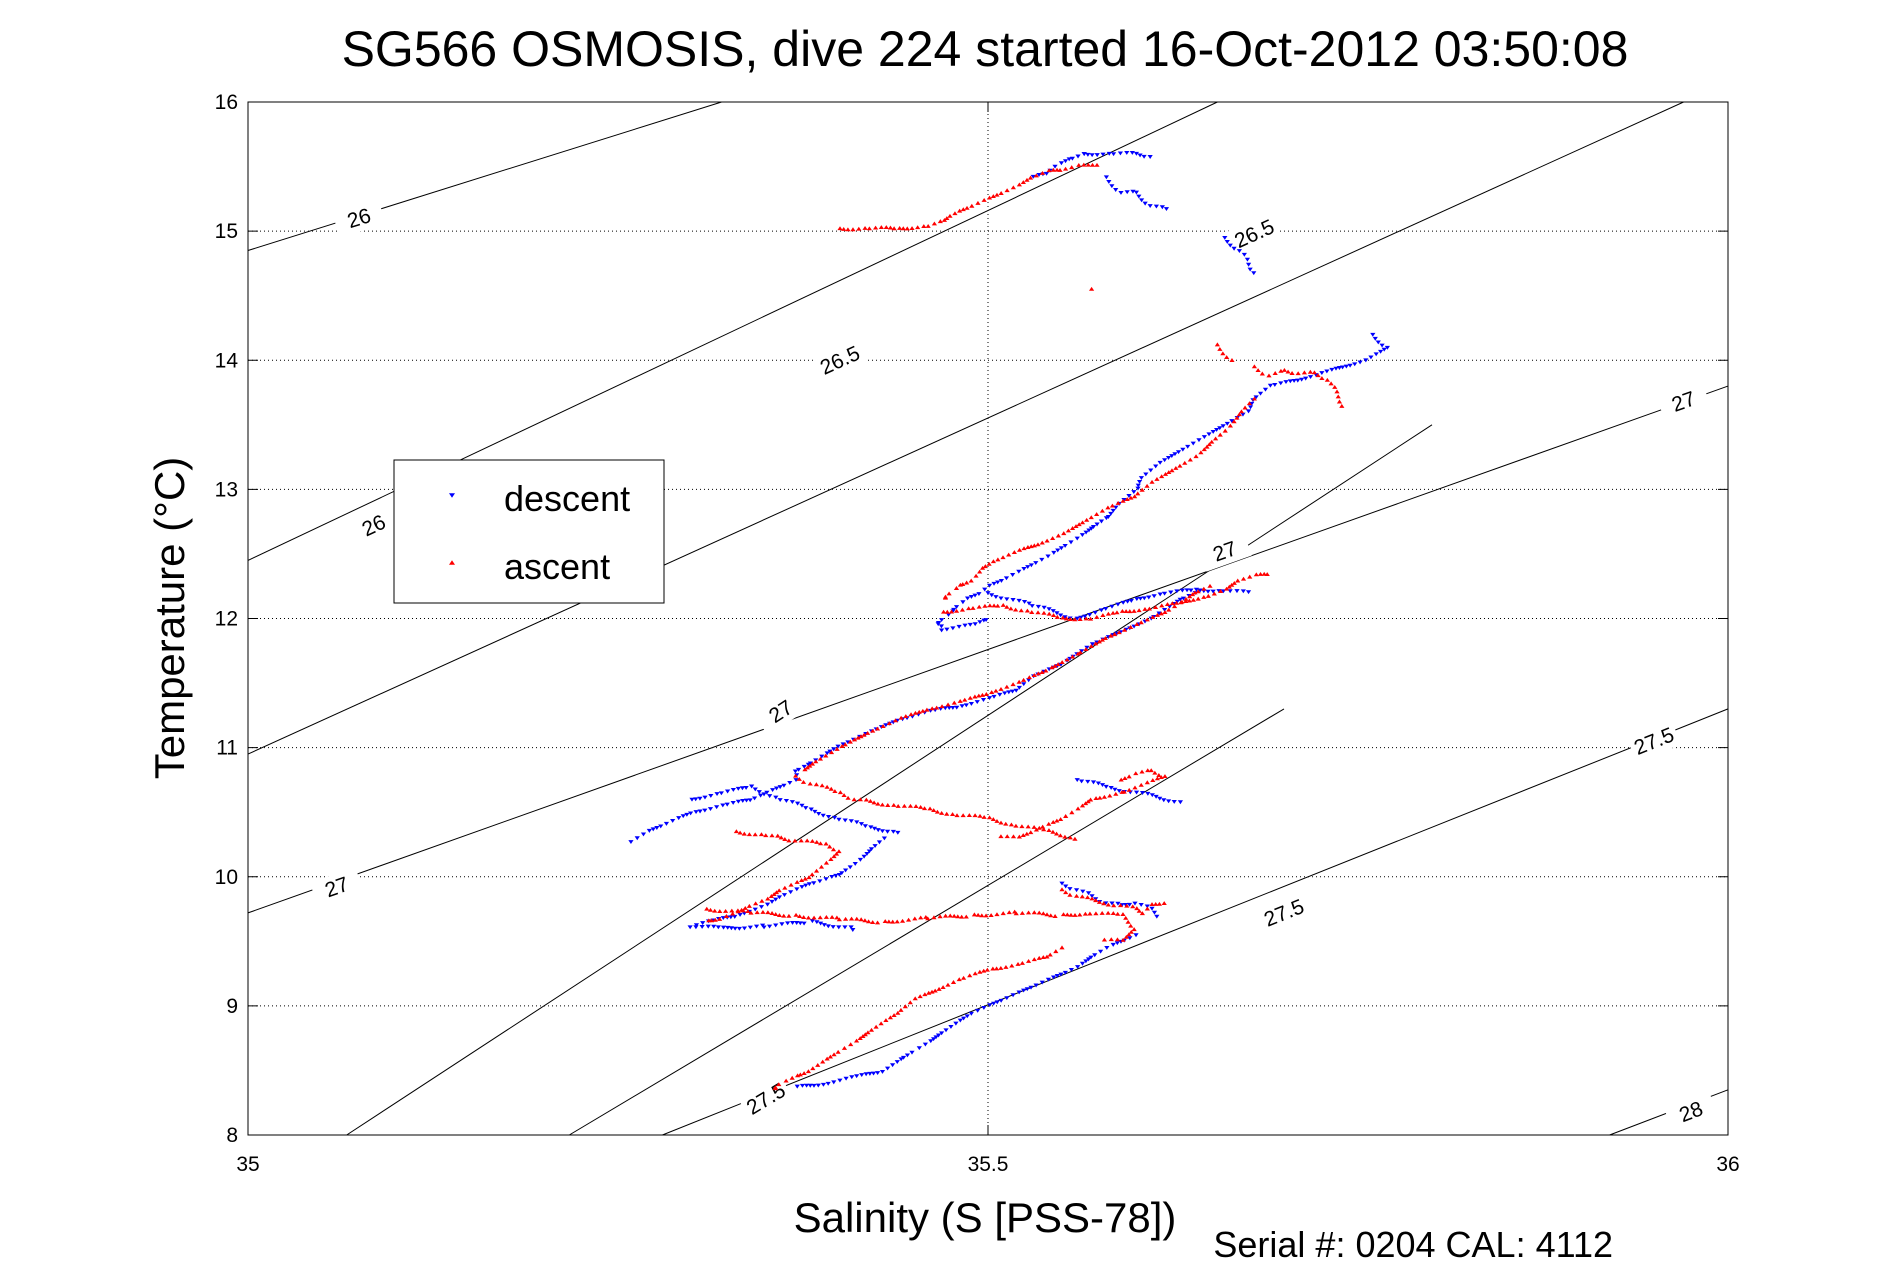 This screenshot has height=1262, width=1891. Describe the element at coordinates (529, 531) in the screenshot. I see `legend: descent ascent` at that location.